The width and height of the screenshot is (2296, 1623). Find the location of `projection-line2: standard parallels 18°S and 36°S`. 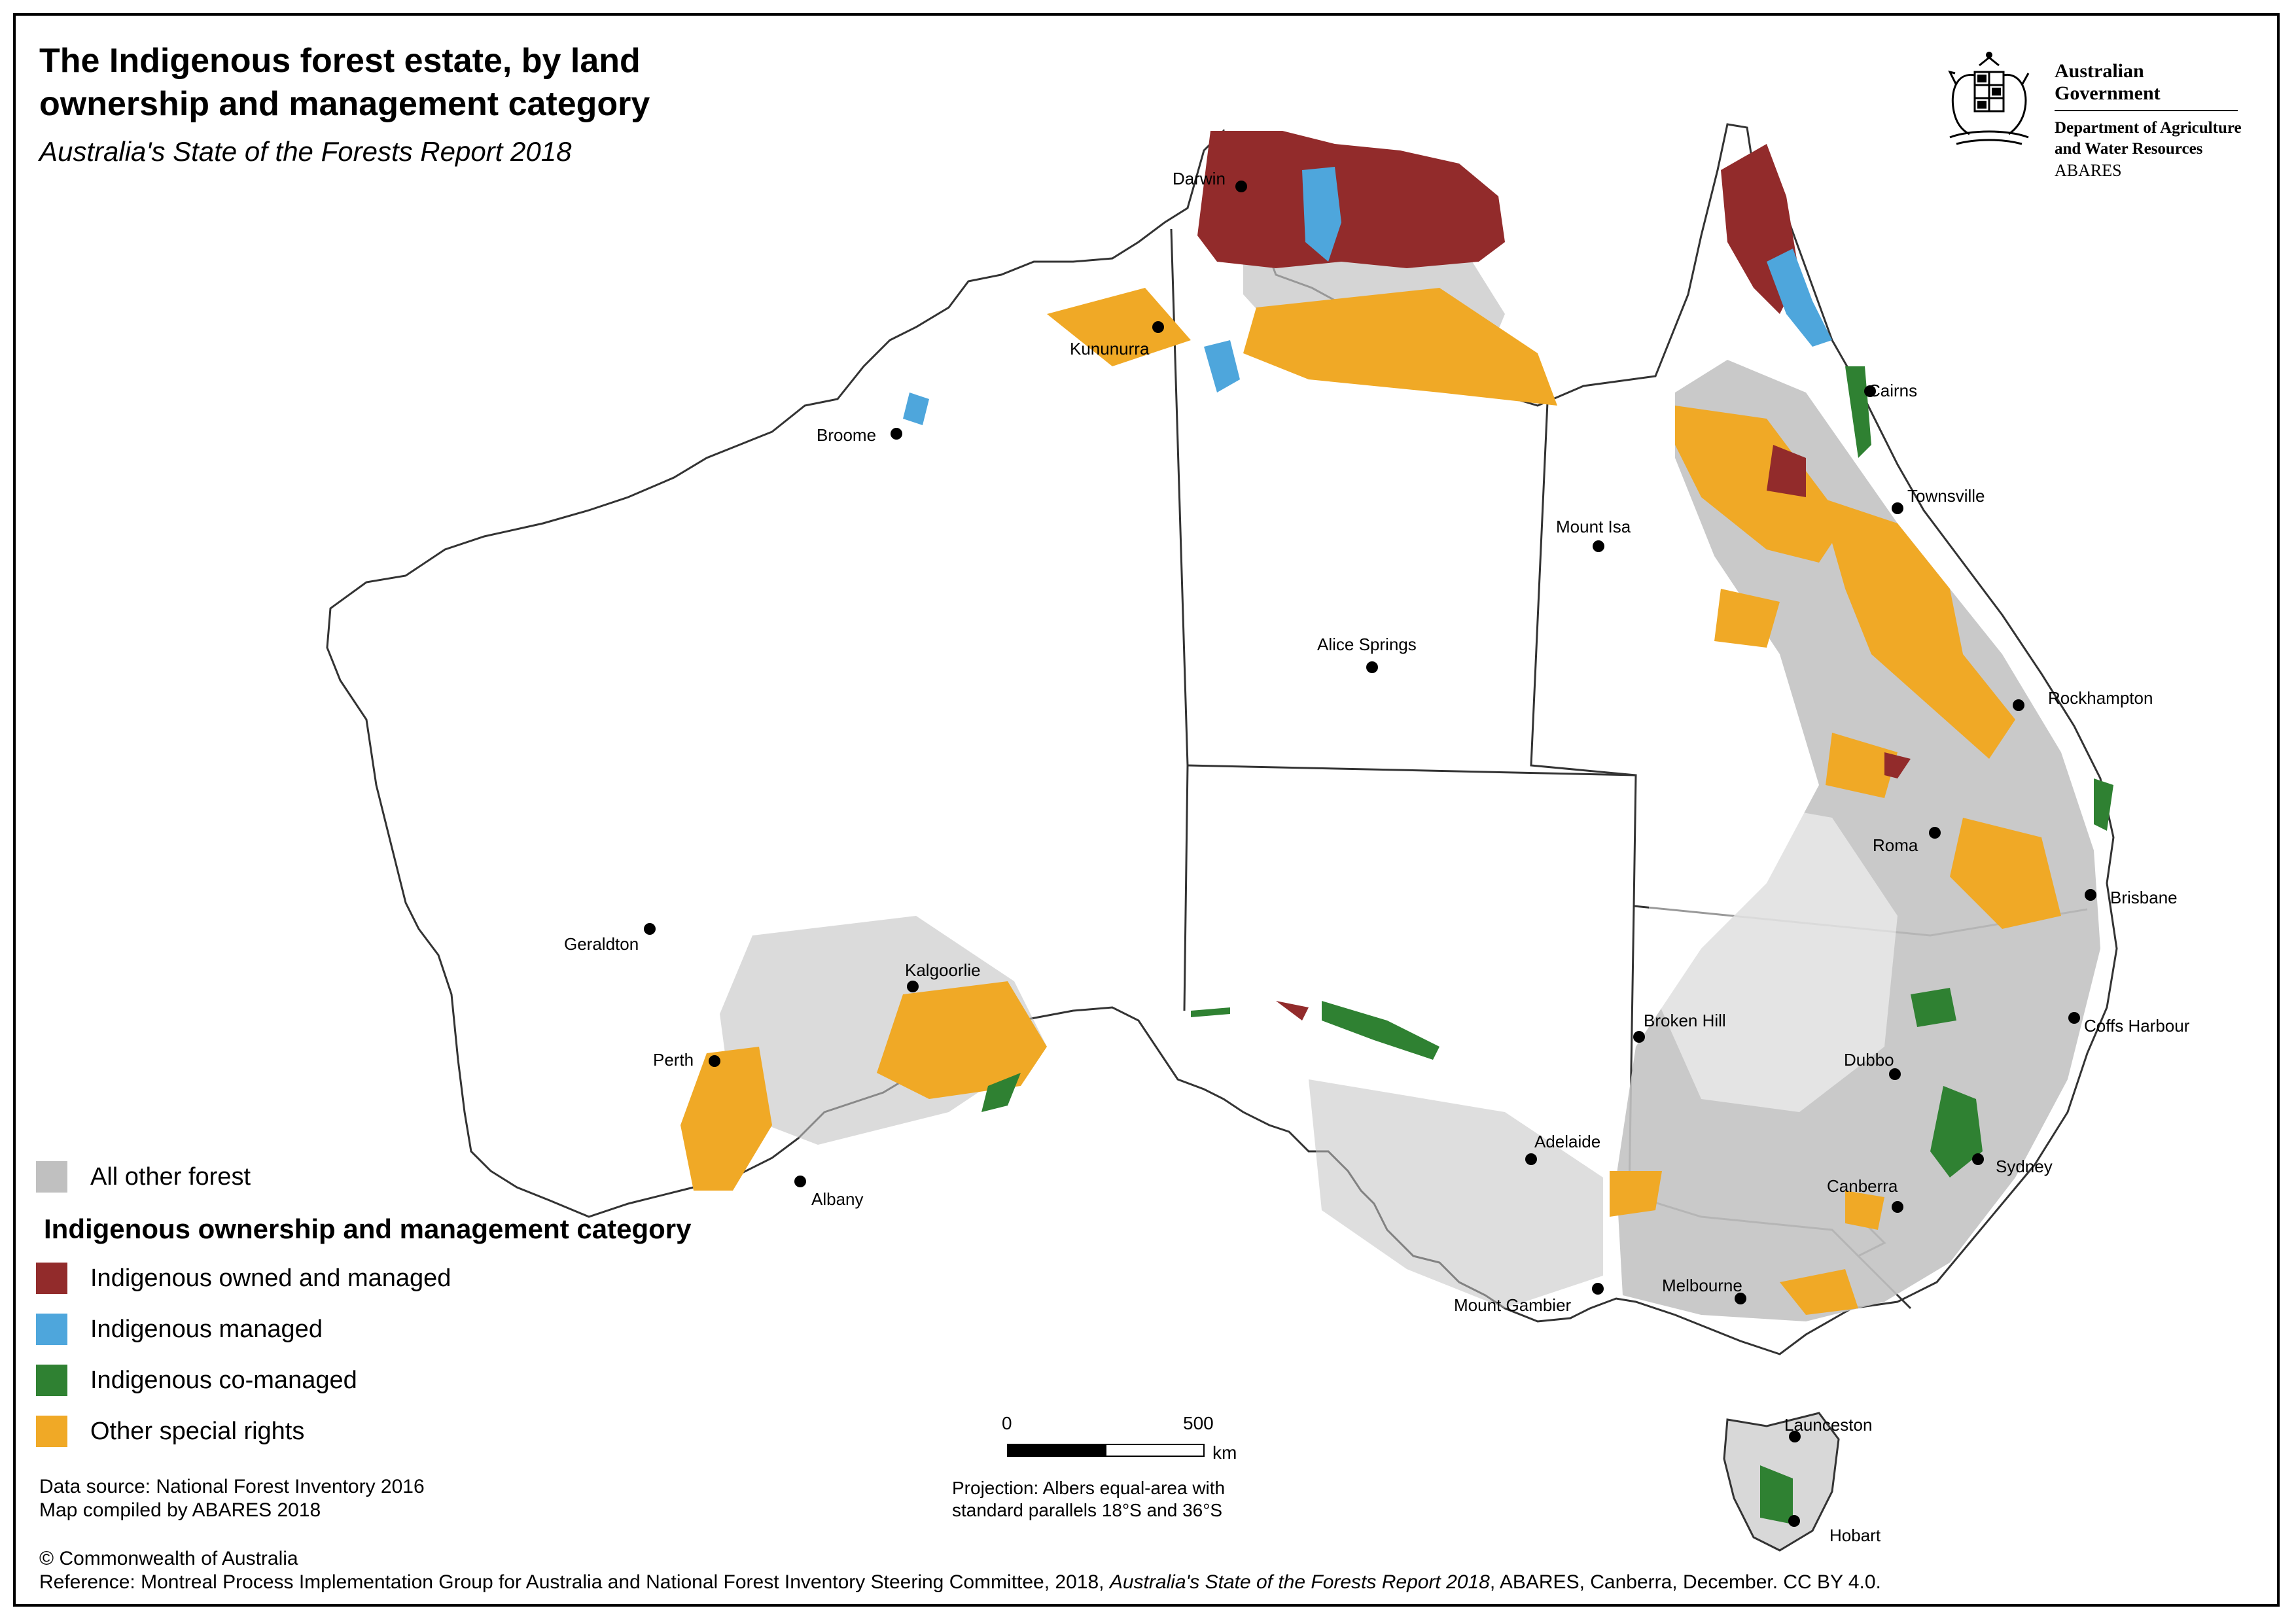

projection-line2: standard parallels 18°S and 36°S is located at coordinates (1087, 1510).